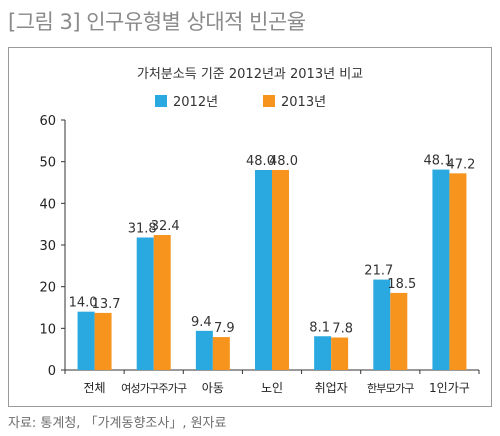 The image size is (500, 436). What do you see at coordinates (47, 163) in the screenshot?
I see `y-tick-label: 50` at bounding box center [47, 163].